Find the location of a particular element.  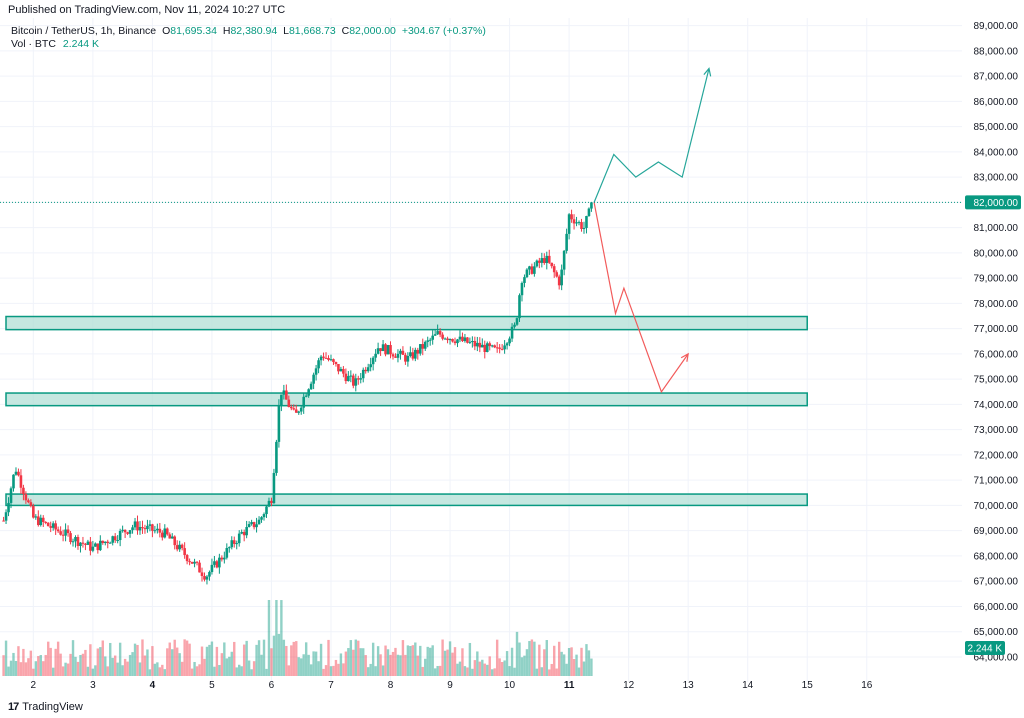

price-tick-label: 73,000.00 is located at coordinates (996, 430).